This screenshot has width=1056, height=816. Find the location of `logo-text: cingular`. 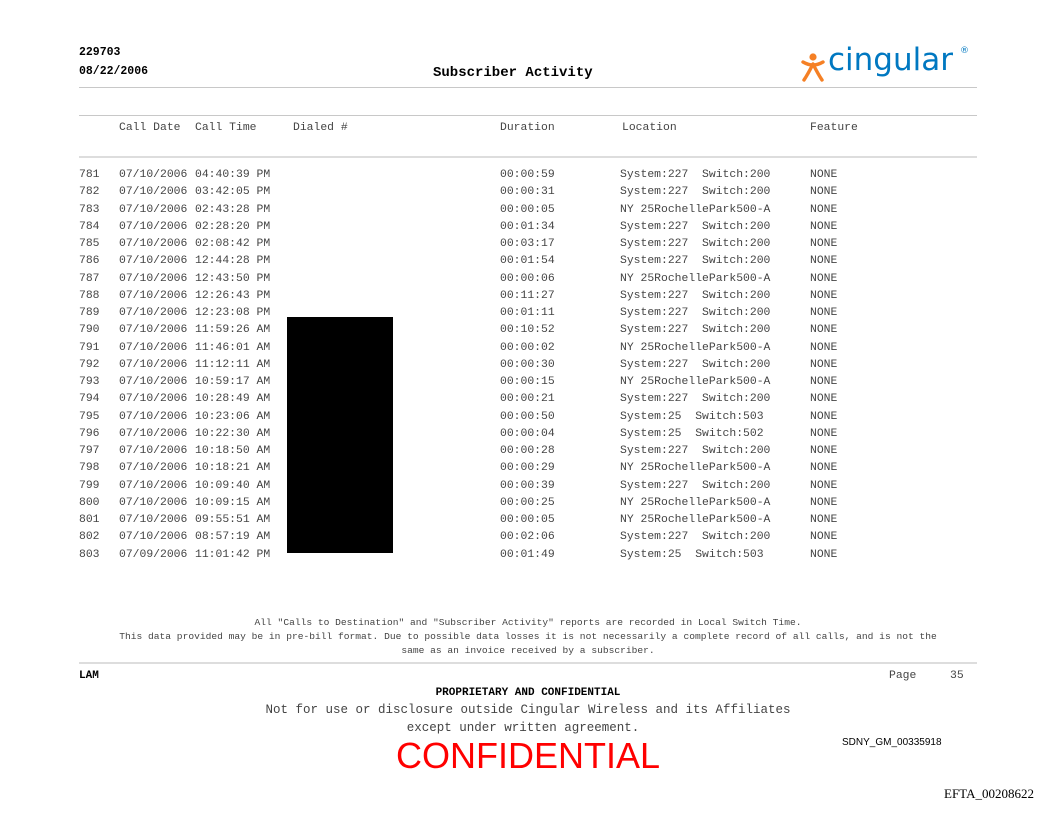

logo-text: cingular is located at coordinates (890, 60).